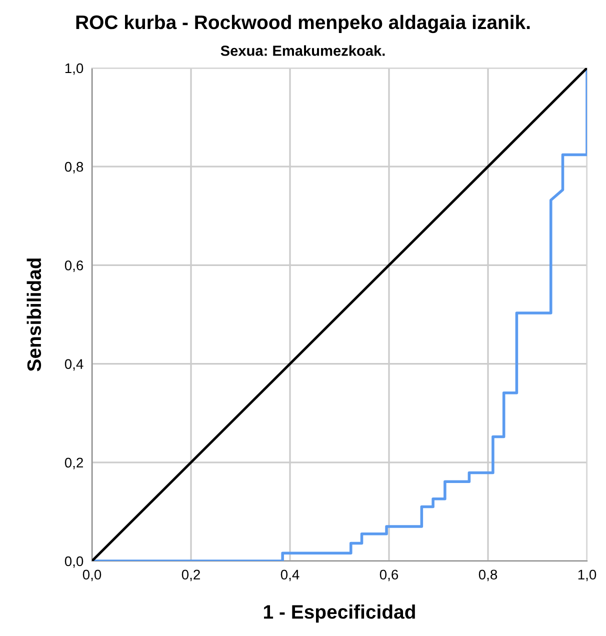  I want to click on chart-title: ROC kurba - Rockwood menpeko aldagaia izanik., so click(303, 24).